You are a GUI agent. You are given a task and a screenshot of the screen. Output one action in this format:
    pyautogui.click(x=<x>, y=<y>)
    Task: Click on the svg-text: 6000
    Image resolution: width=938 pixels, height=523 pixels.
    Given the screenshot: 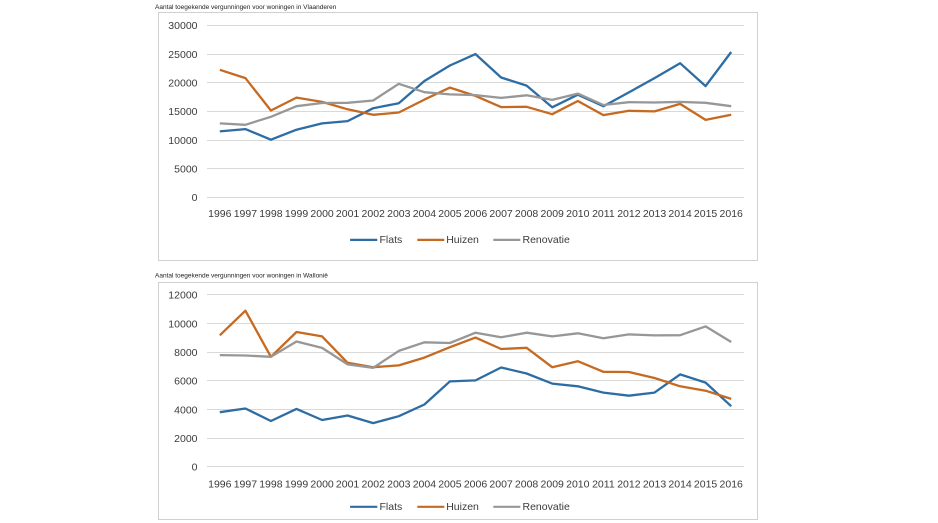 What is the action you would take?
    pyautogui.click(x=186, y=382)
    